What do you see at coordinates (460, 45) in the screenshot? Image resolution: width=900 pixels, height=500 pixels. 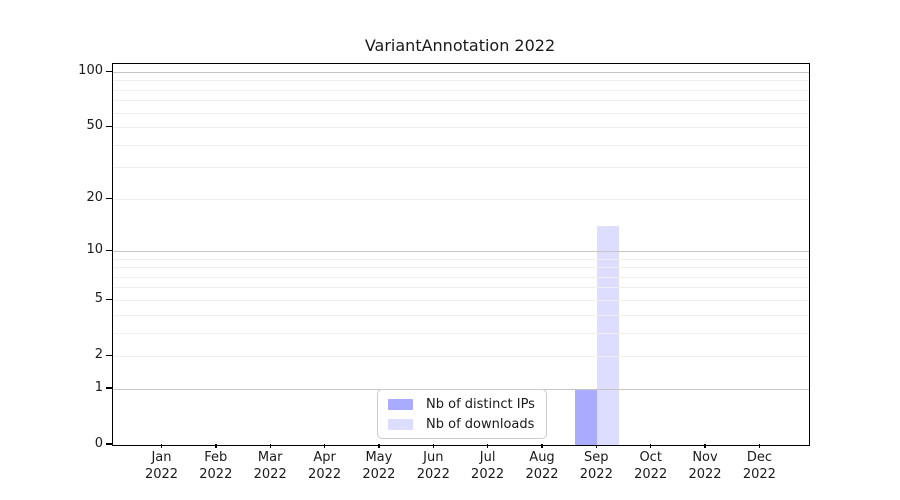 I see `chart-title: VariantAnnotation 2022` at bounding box center [460, 45].